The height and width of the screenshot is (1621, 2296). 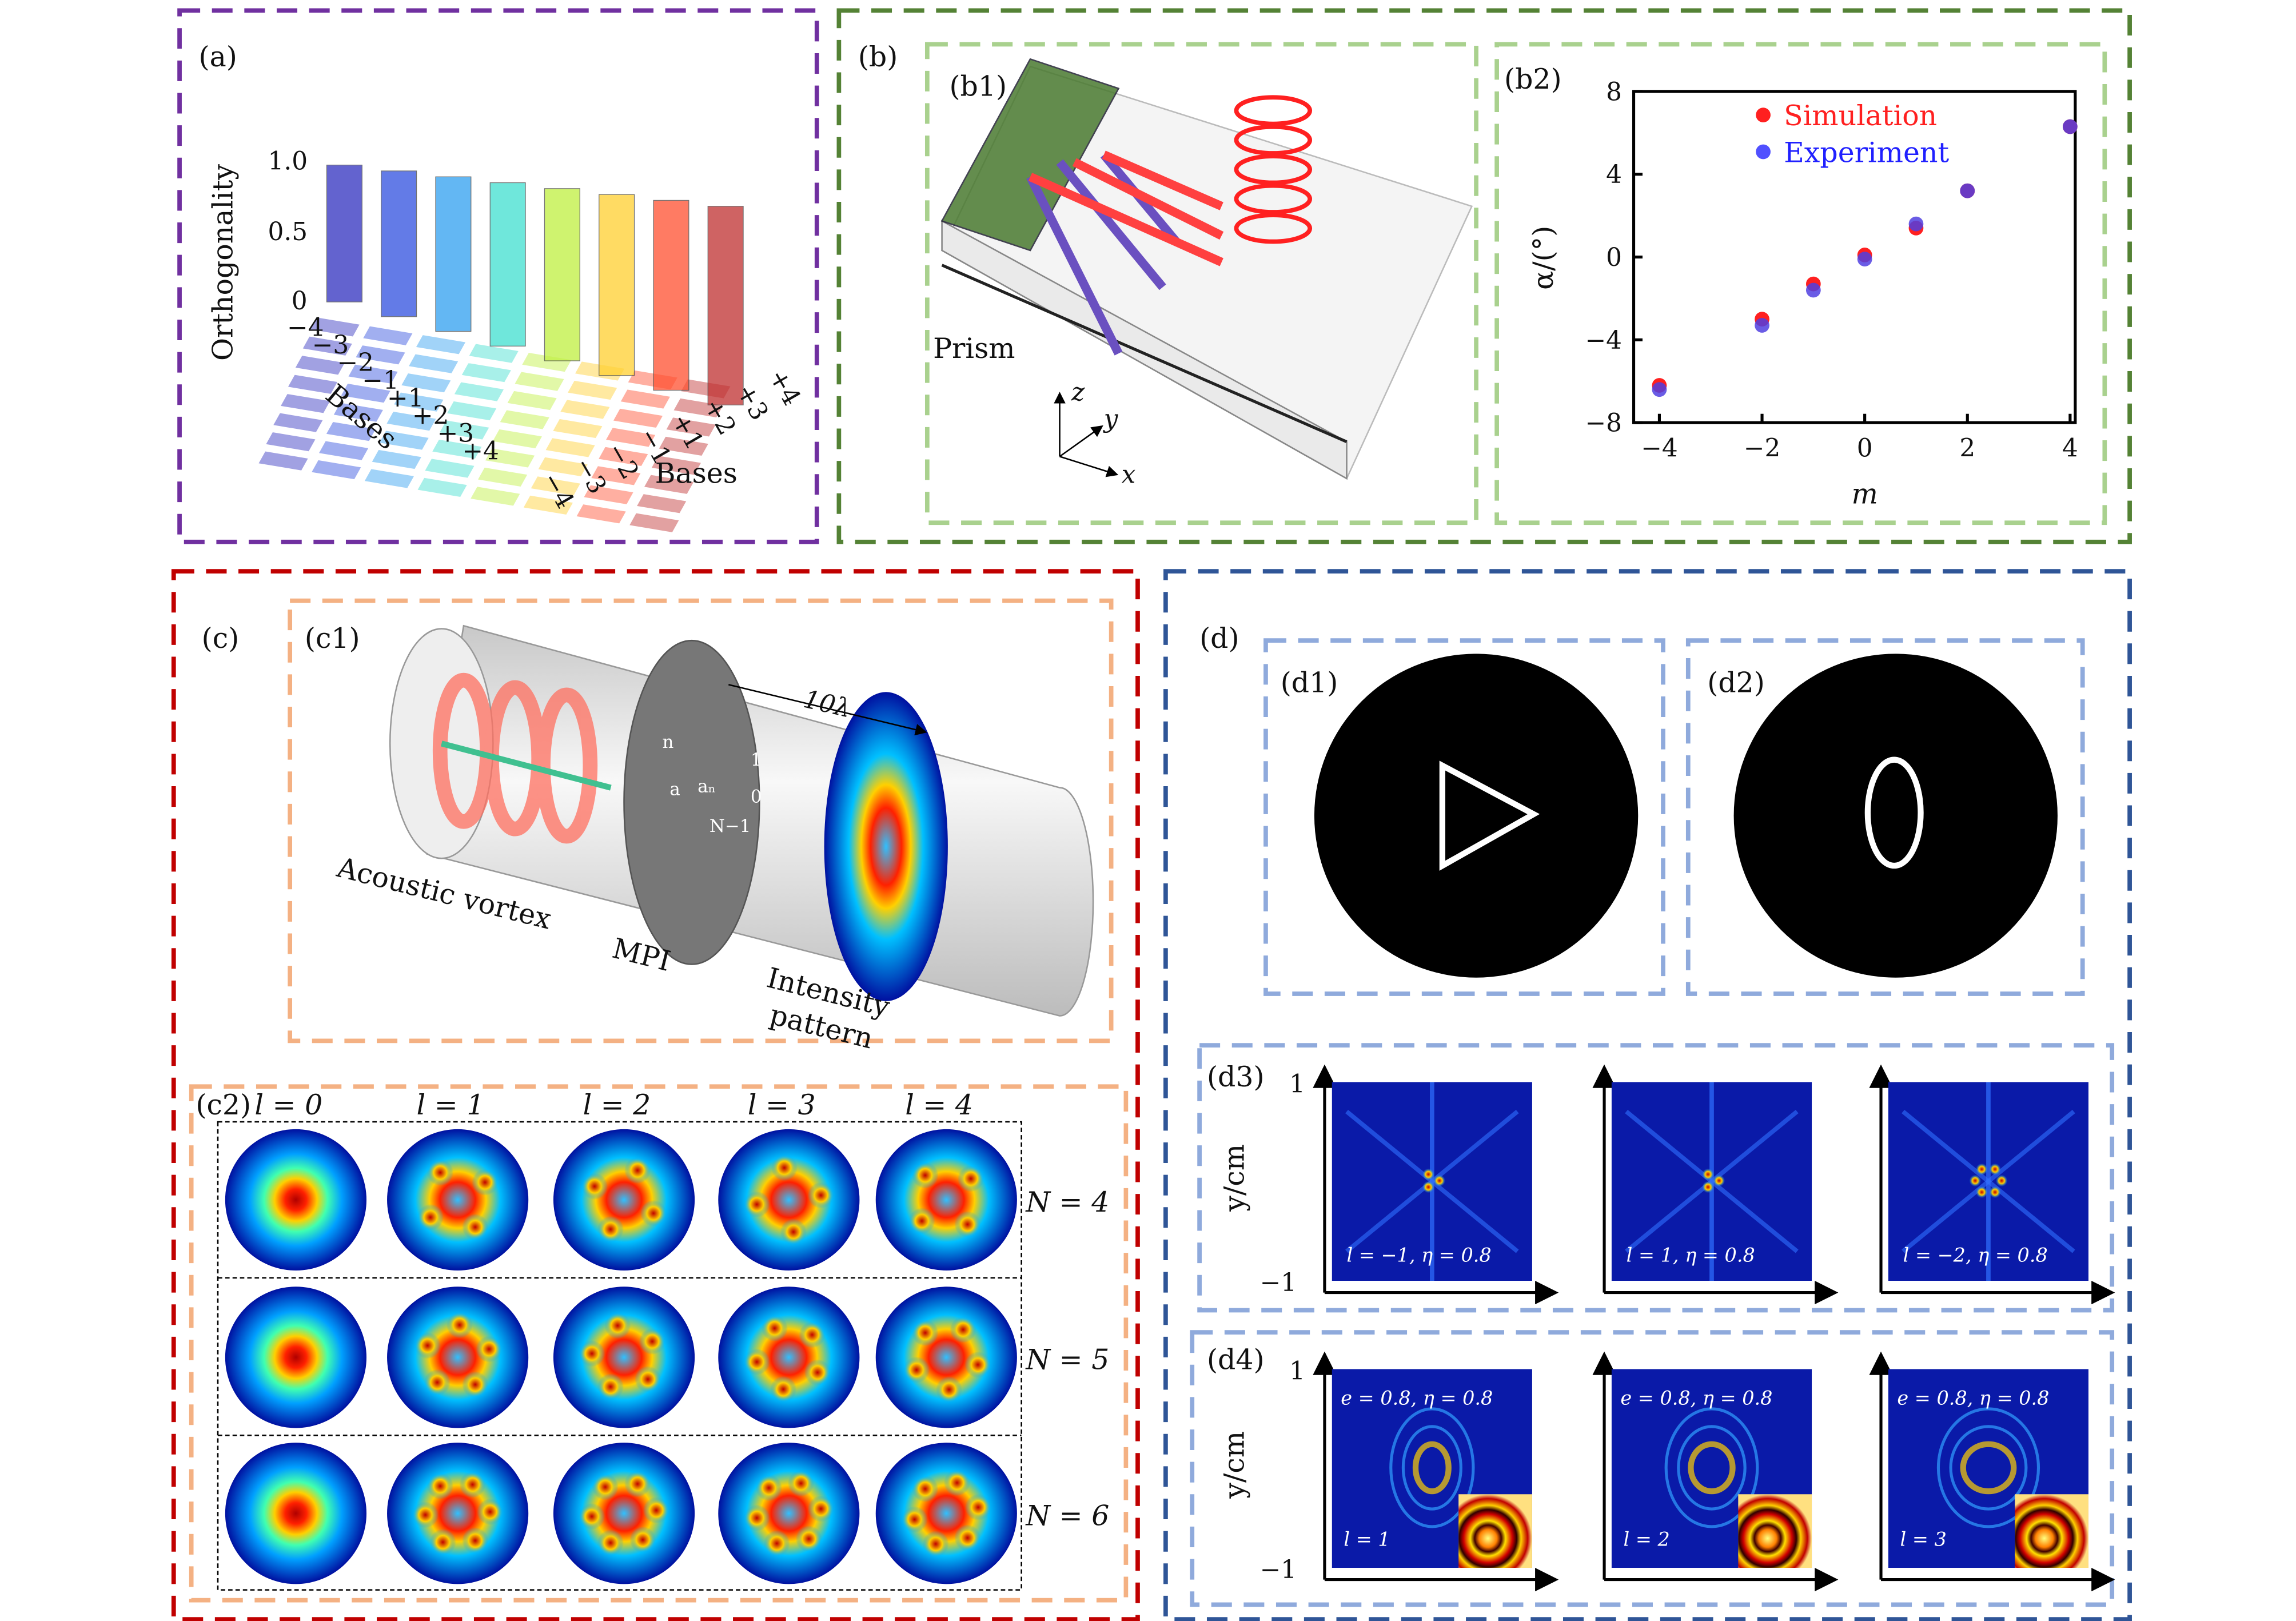 What do you see at coordinates (333, 638) in the screenshot?
I see `panel-c1-label: (c1)` at bounding box center [333, 638].